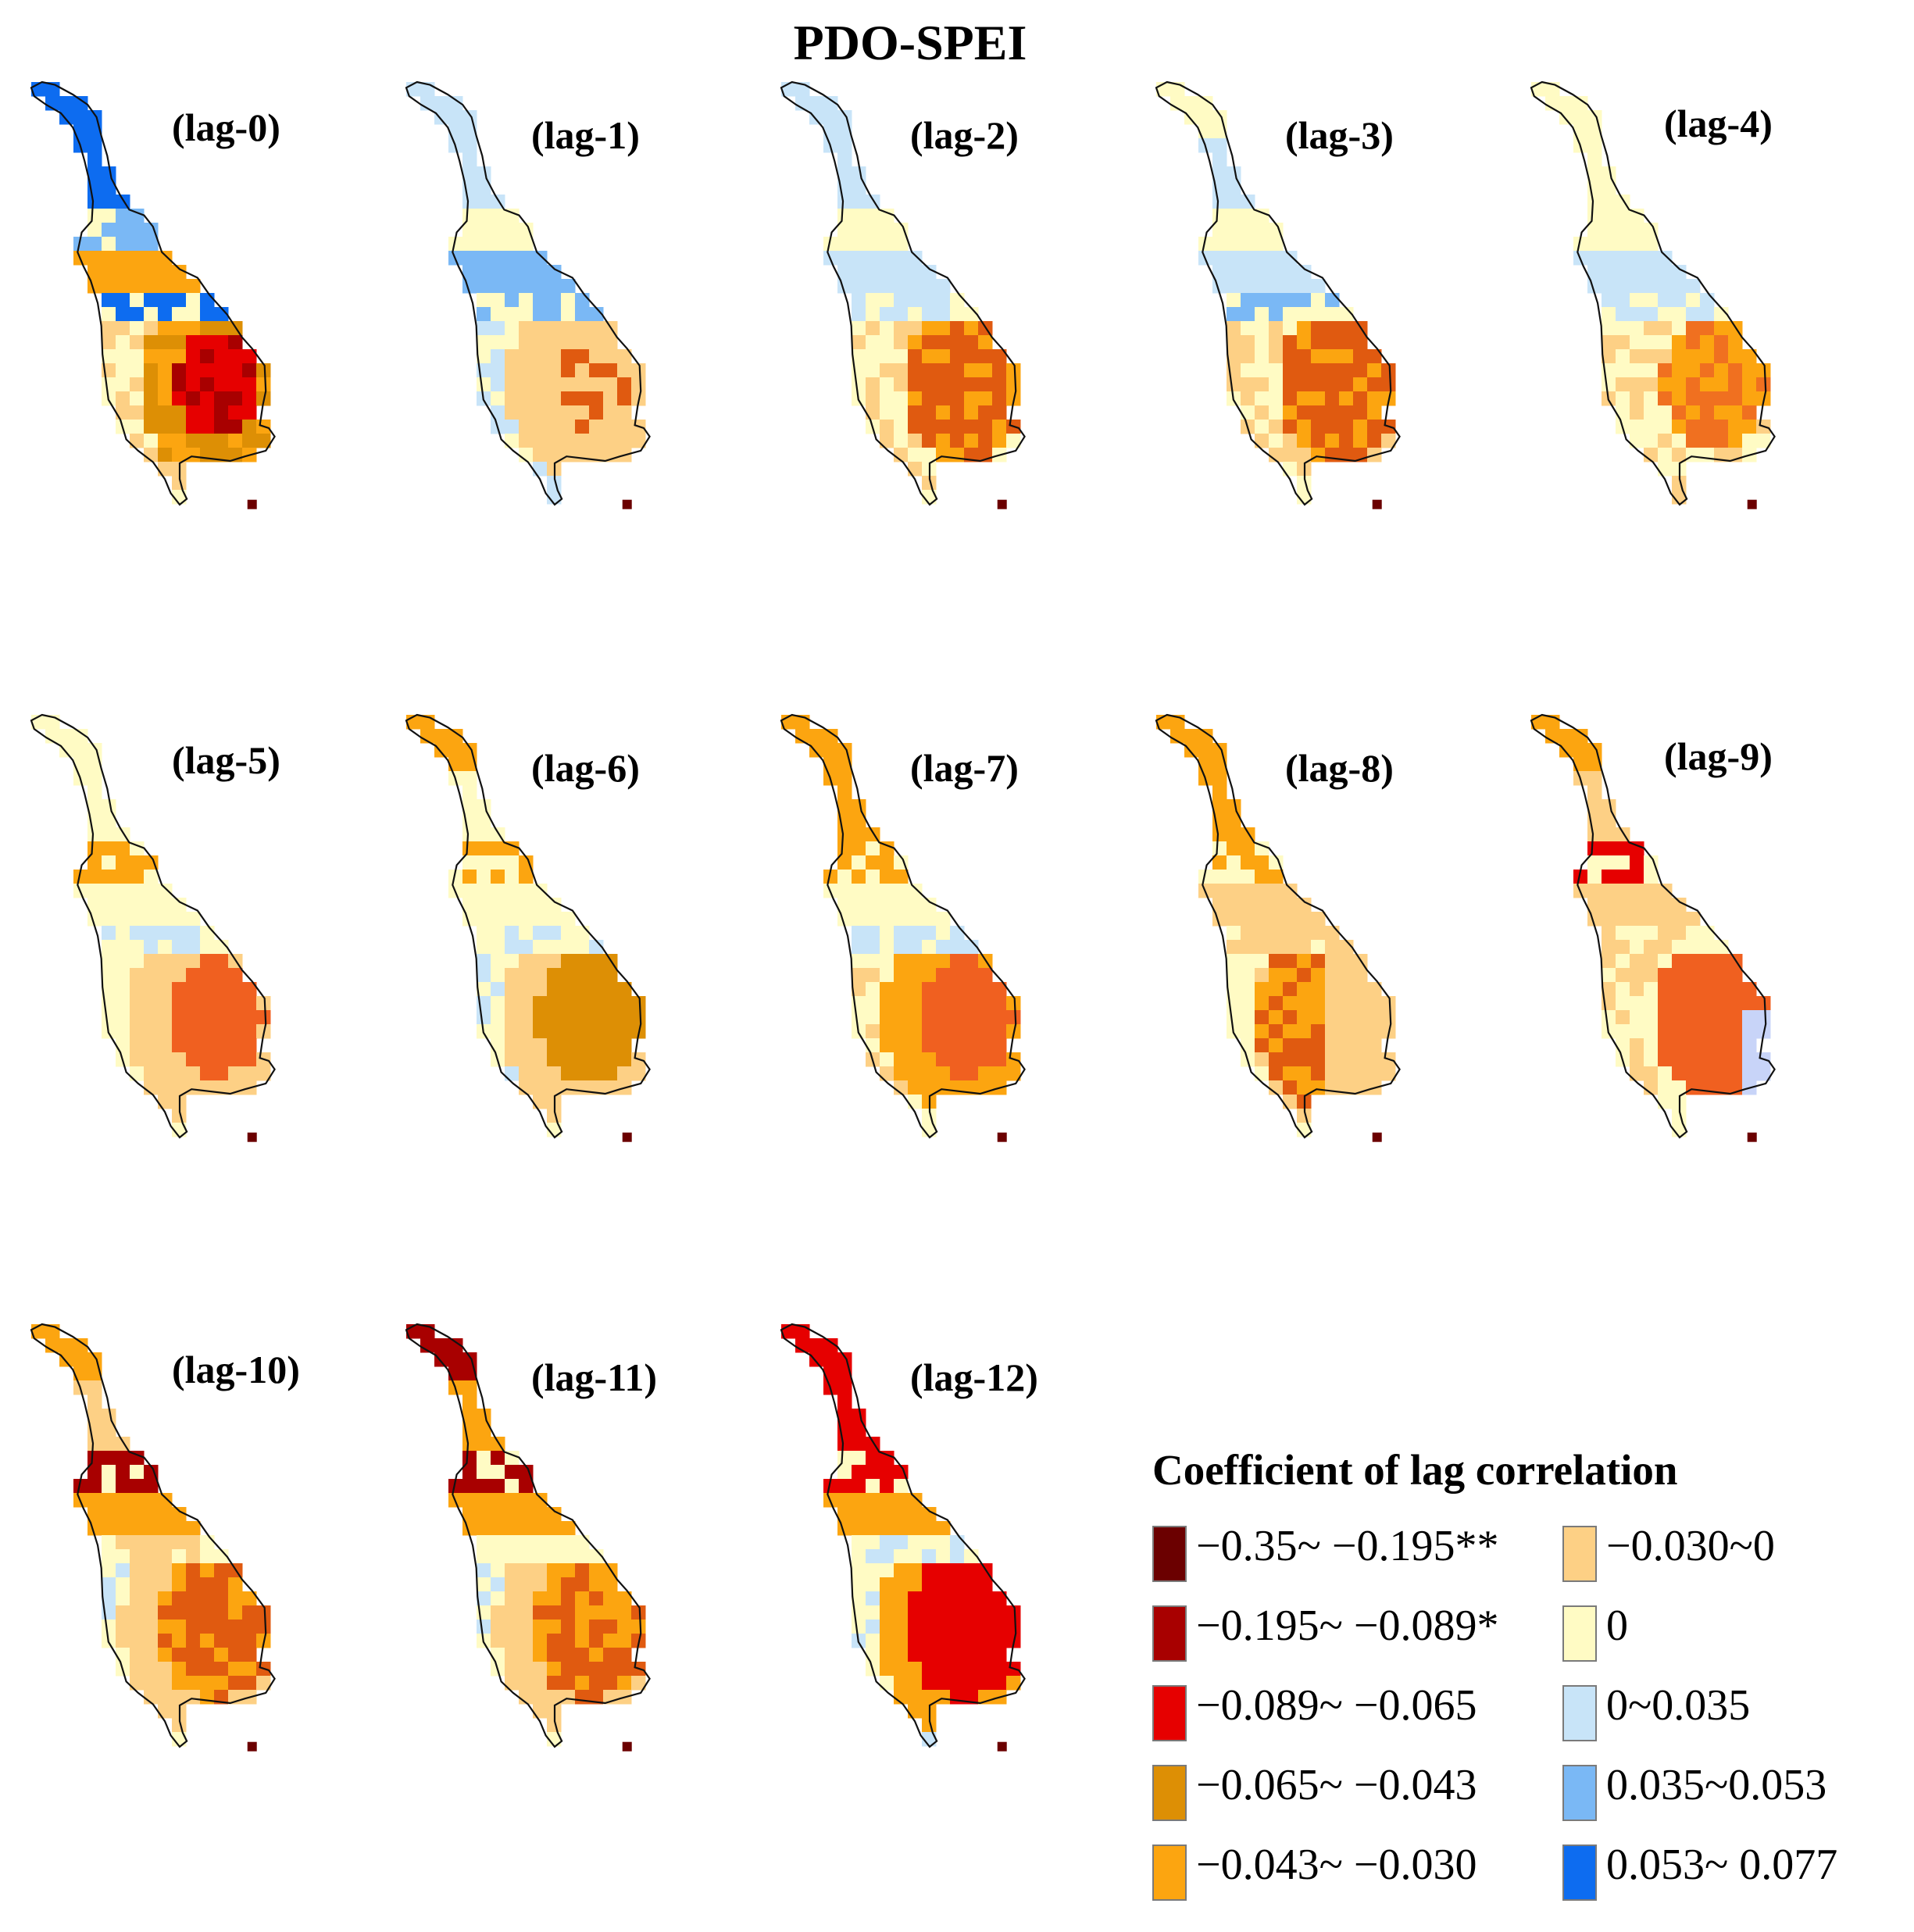 The height and width of the screenshot is (1932, 1914). Describe the element at coordinates (155, 294) in the screenshot. I see `map-panel: (lag-0)` at that location.